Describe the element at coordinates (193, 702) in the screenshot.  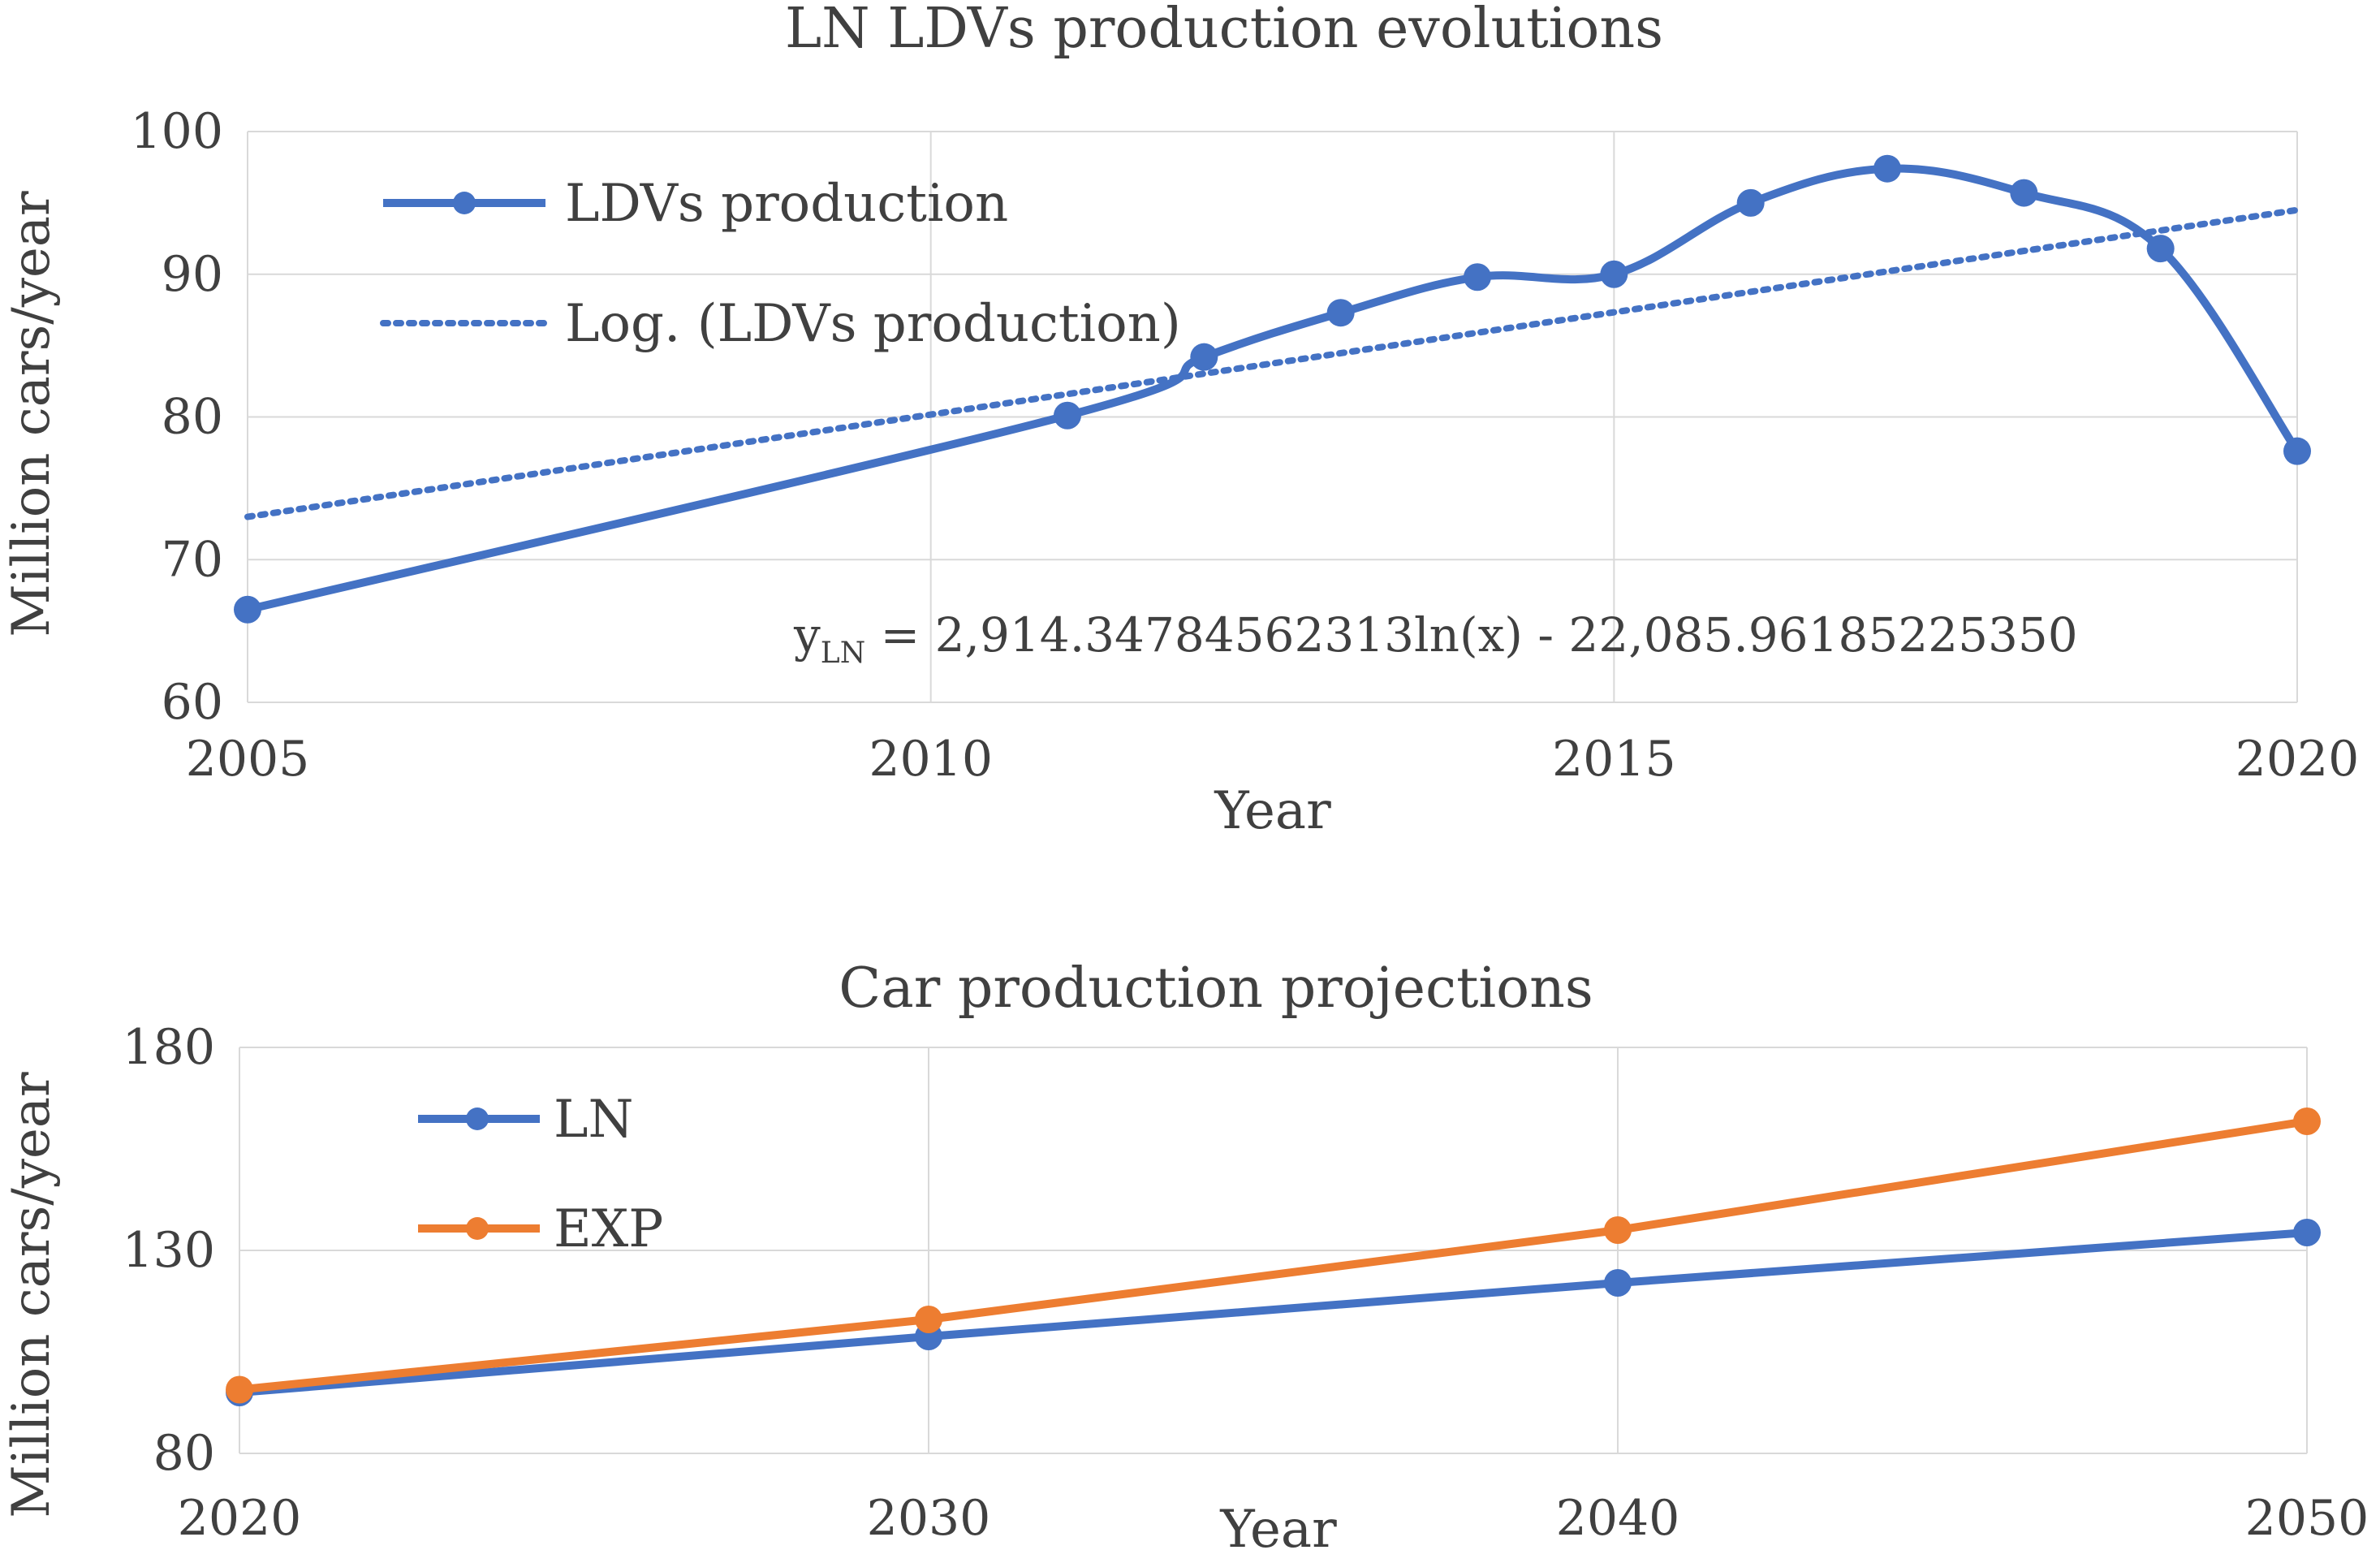
I see `y-tick-label: 60` at that location.